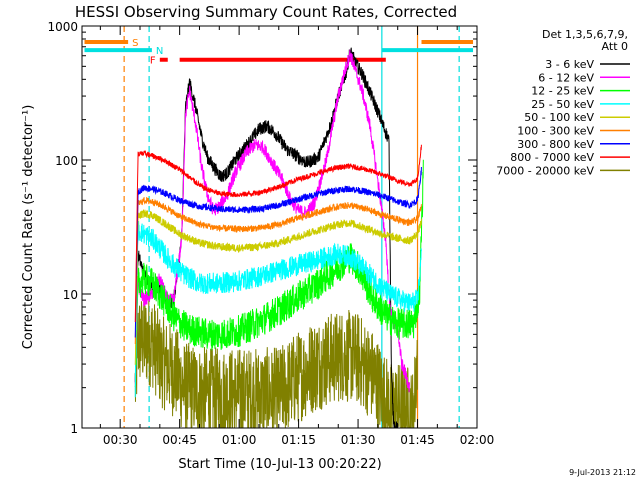 The width and height of the screenshot is (640, 480). Describe the element at coordinates (159, 51) in the screenshot. I see `flag-label-n: N` at that location.